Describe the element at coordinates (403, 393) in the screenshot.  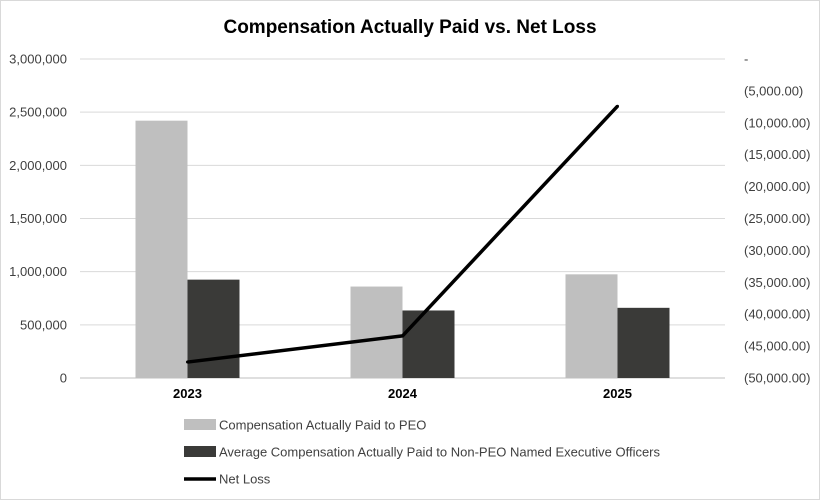
I see `x-tick-label: 2024` at that location.